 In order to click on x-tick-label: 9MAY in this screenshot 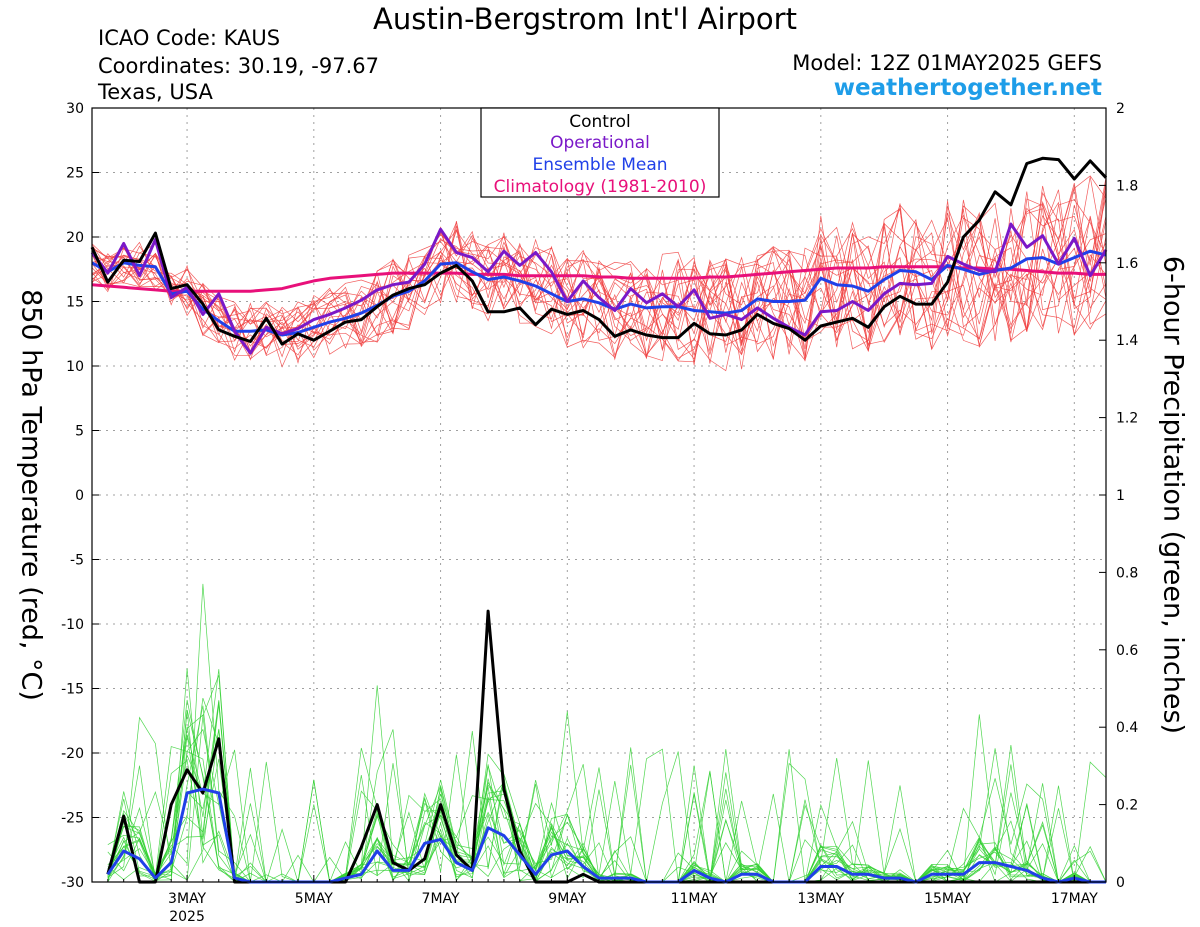, I will do `click(567, 899)`.